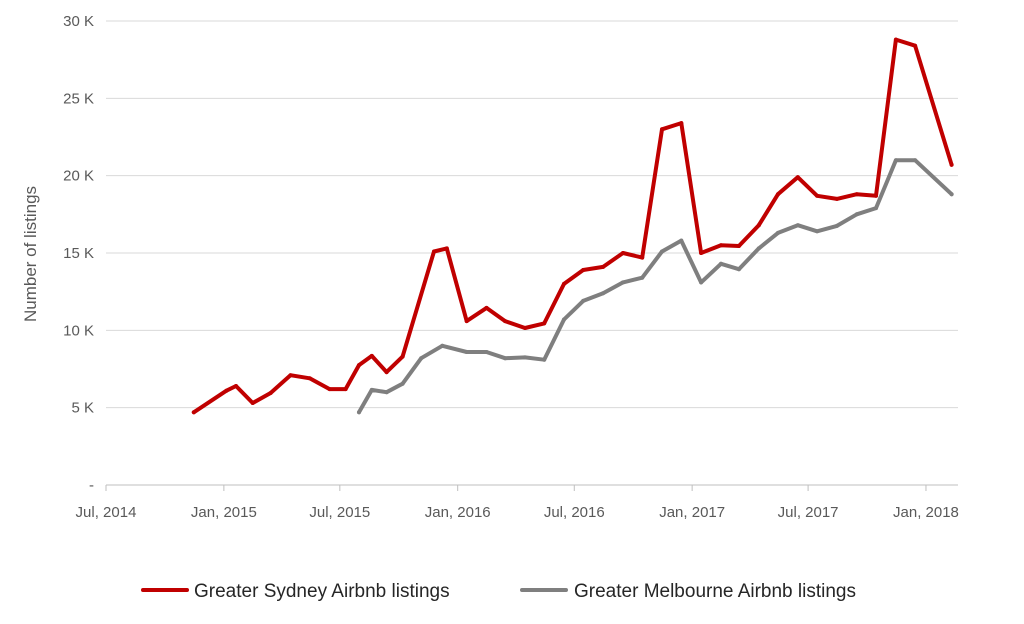  What do you see at coordinates (339, 512) in the screenshot?
I see `x-tick-label: Jul, 2015` at bounding box center [339, 512].